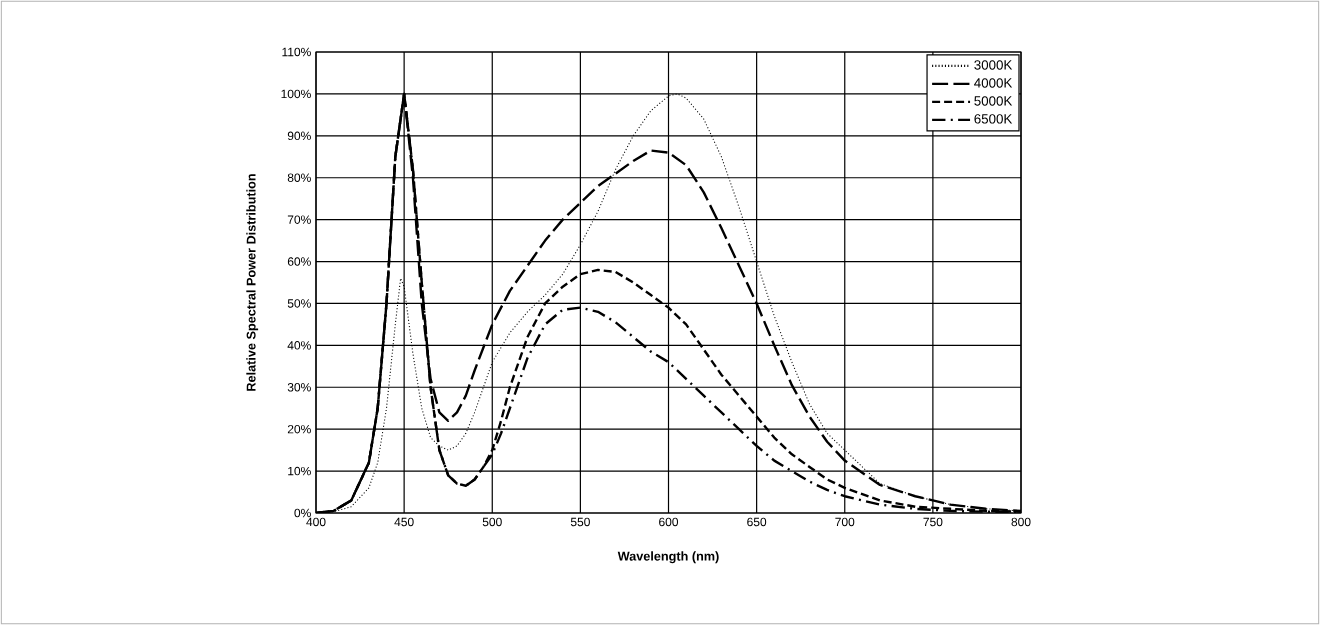 The height and width of the screenshot is (625, 1320). What do you see at coordinates (299, 219) in the screenshot?
I see `y-tick-label: 70%` at bounding box center [299, 219].